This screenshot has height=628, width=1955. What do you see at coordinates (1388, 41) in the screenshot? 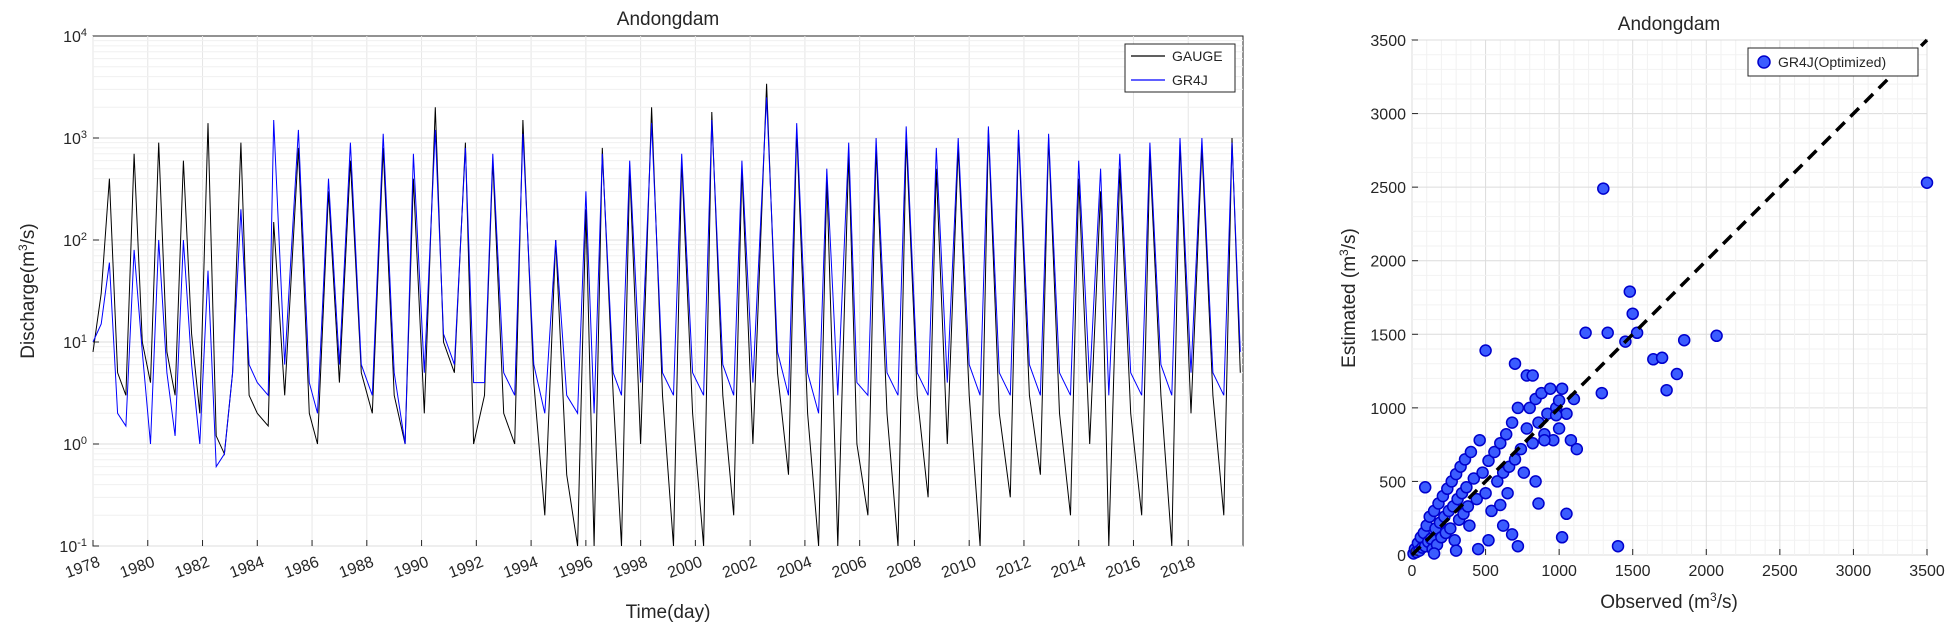
I see `y-tick-label: 3500` at bounding box center [1388, 41].